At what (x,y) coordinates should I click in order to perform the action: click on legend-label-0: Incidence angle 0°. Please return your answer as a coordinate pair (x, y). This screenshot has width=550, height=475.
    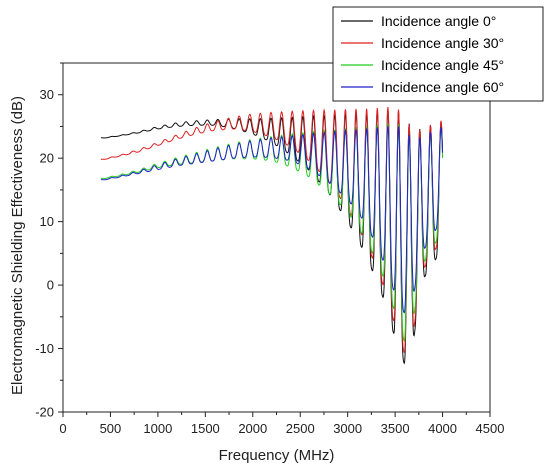
    Looking at the image, I should click on (438, 21).